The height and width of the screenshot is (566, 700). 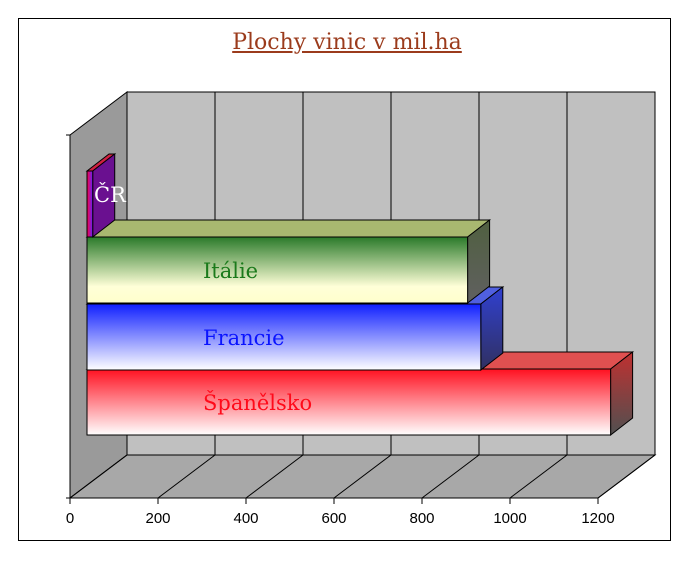 I want to click on bar-top, so click(x=288, y=228).